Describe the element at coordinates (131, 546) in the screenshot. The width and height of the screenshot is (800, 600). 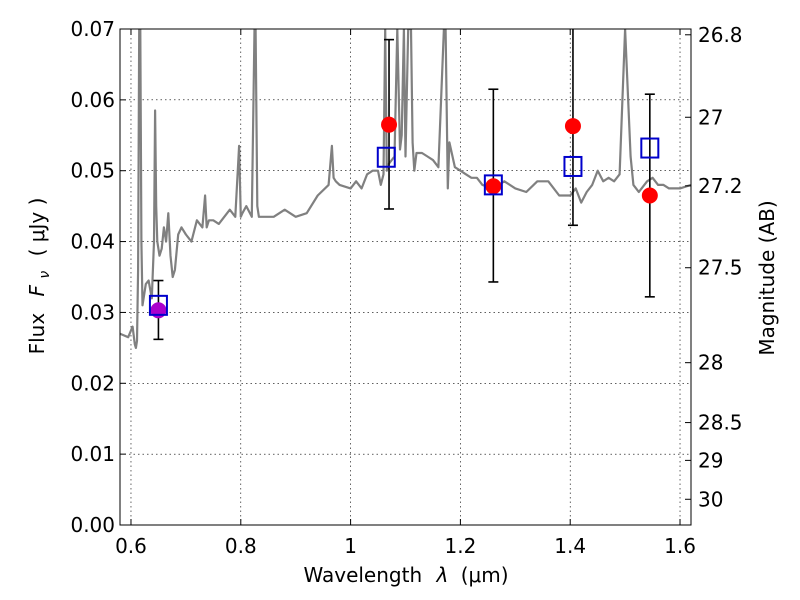
I see `x-tick-label: 0.6` at that location.